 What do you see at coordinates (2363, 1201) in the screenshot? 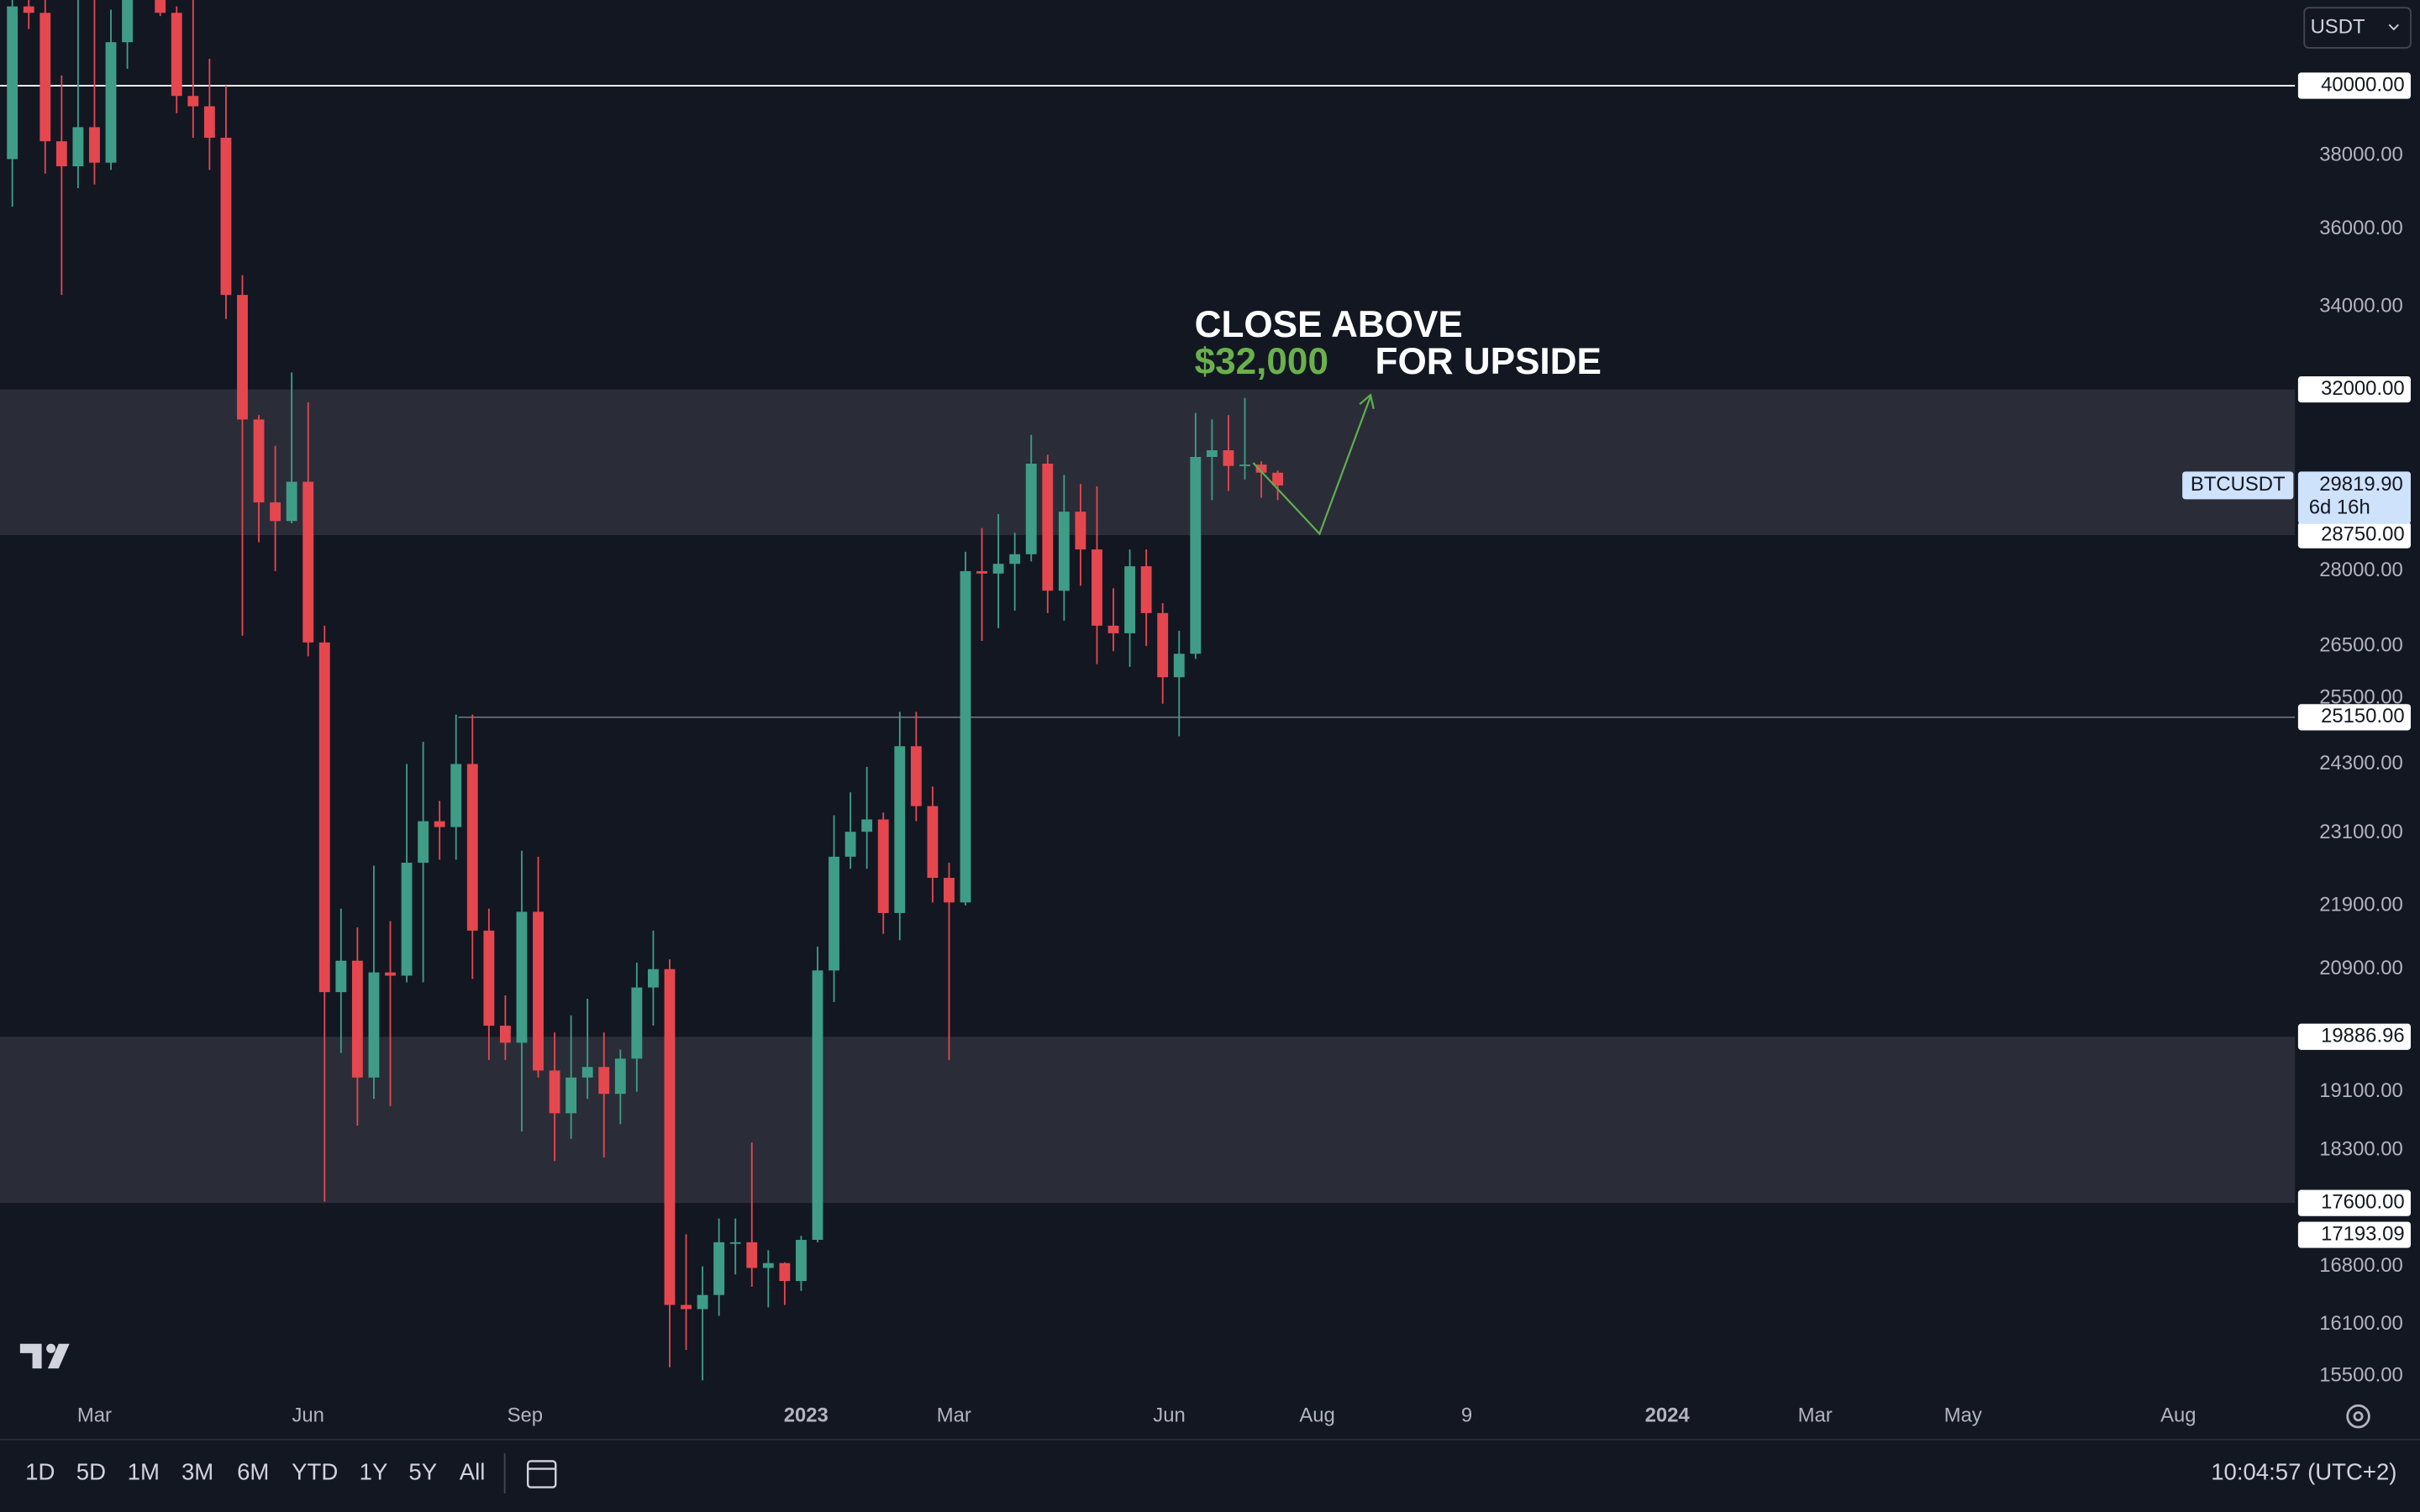
I see `price-label: 17600.00` at bounding box center [2363, 1201].